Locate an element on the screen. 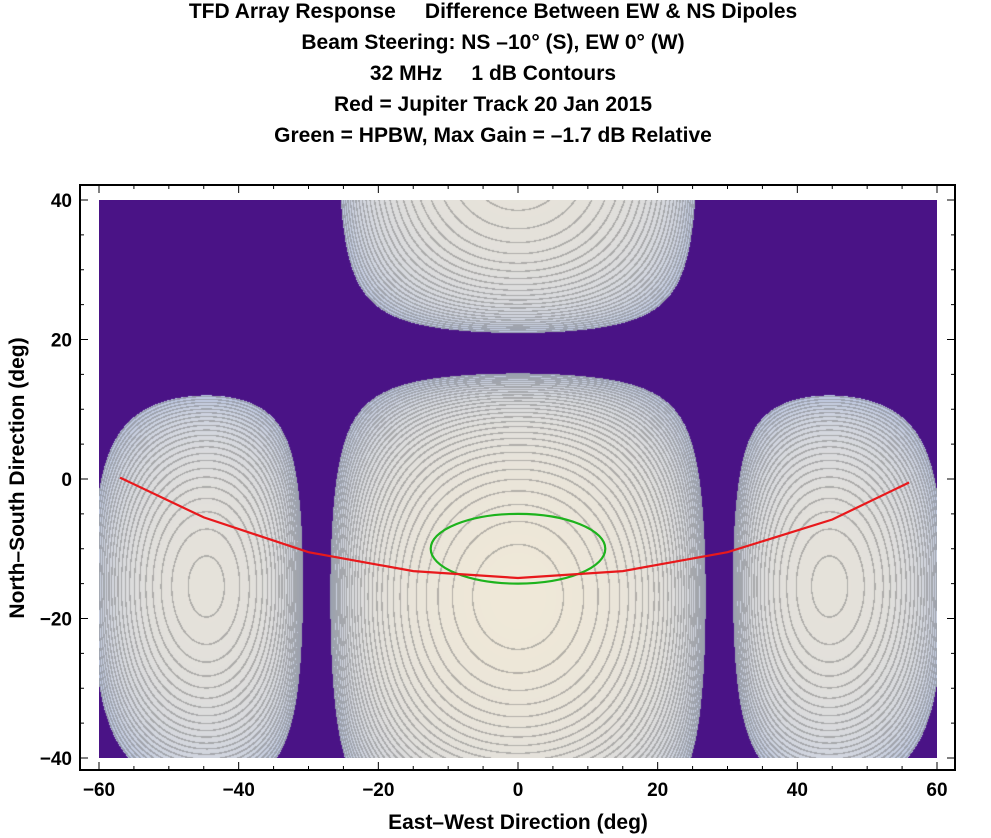  jupiter-track-line is located at coordinates (514, 528).